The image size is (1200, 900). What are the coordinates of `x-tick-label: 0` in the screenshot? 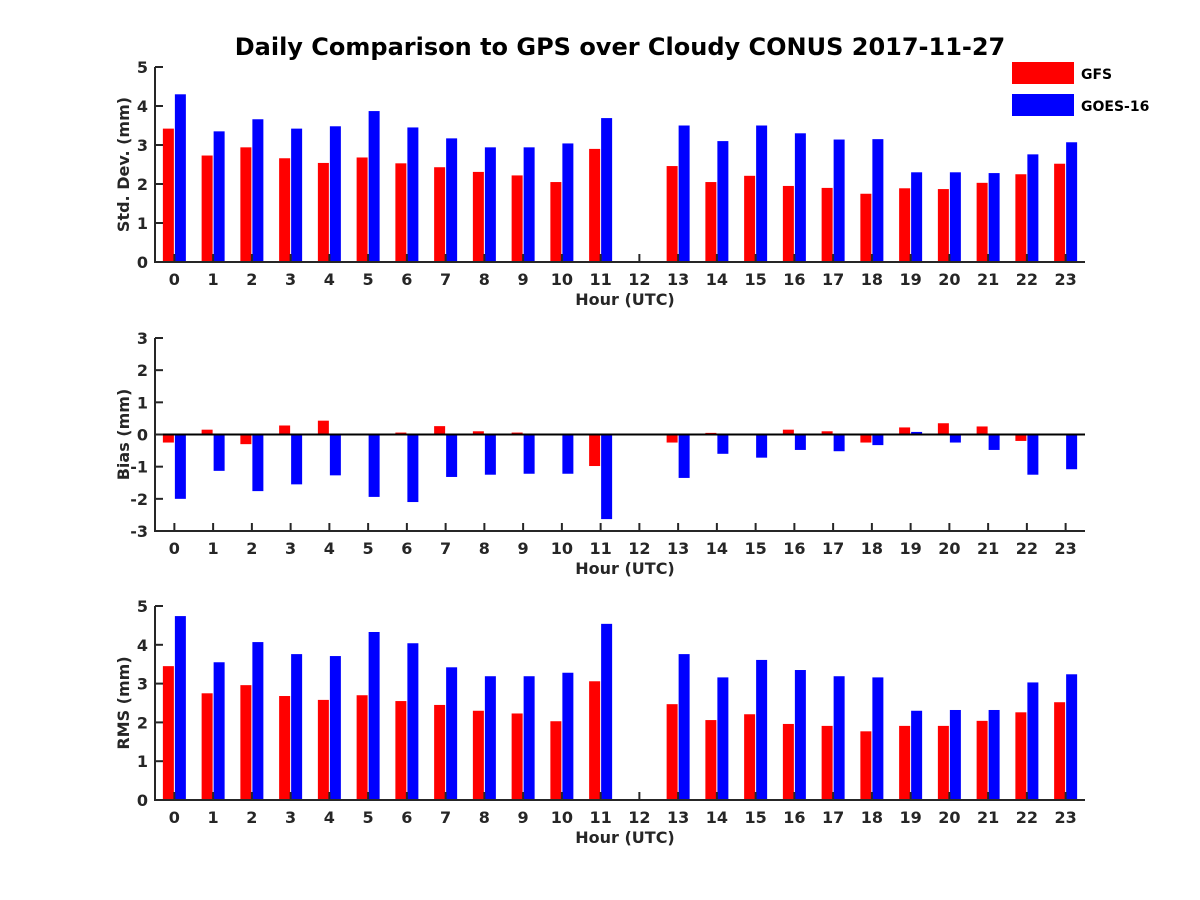 It's located at (174, 279).